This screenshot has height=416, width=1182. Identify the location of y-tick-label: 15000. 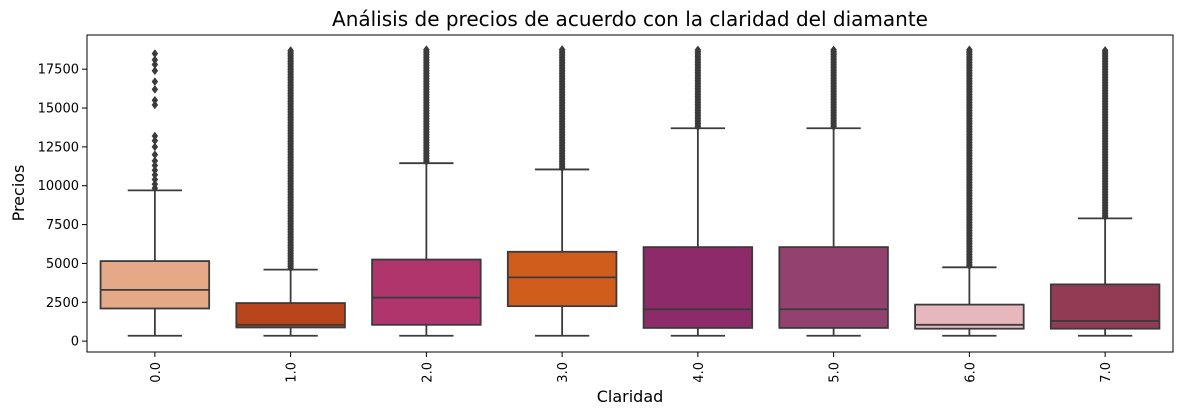
(58, 109).